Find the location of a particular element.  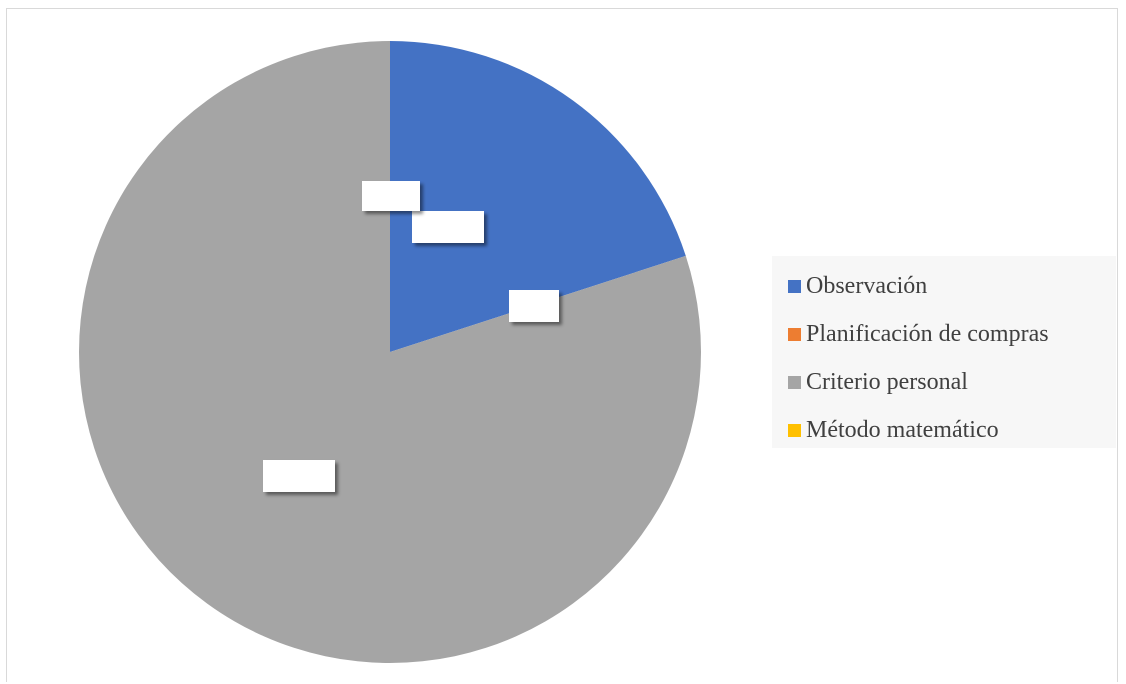

legend-item-criterio: Criterio personal is located at coordinates (944, 382).